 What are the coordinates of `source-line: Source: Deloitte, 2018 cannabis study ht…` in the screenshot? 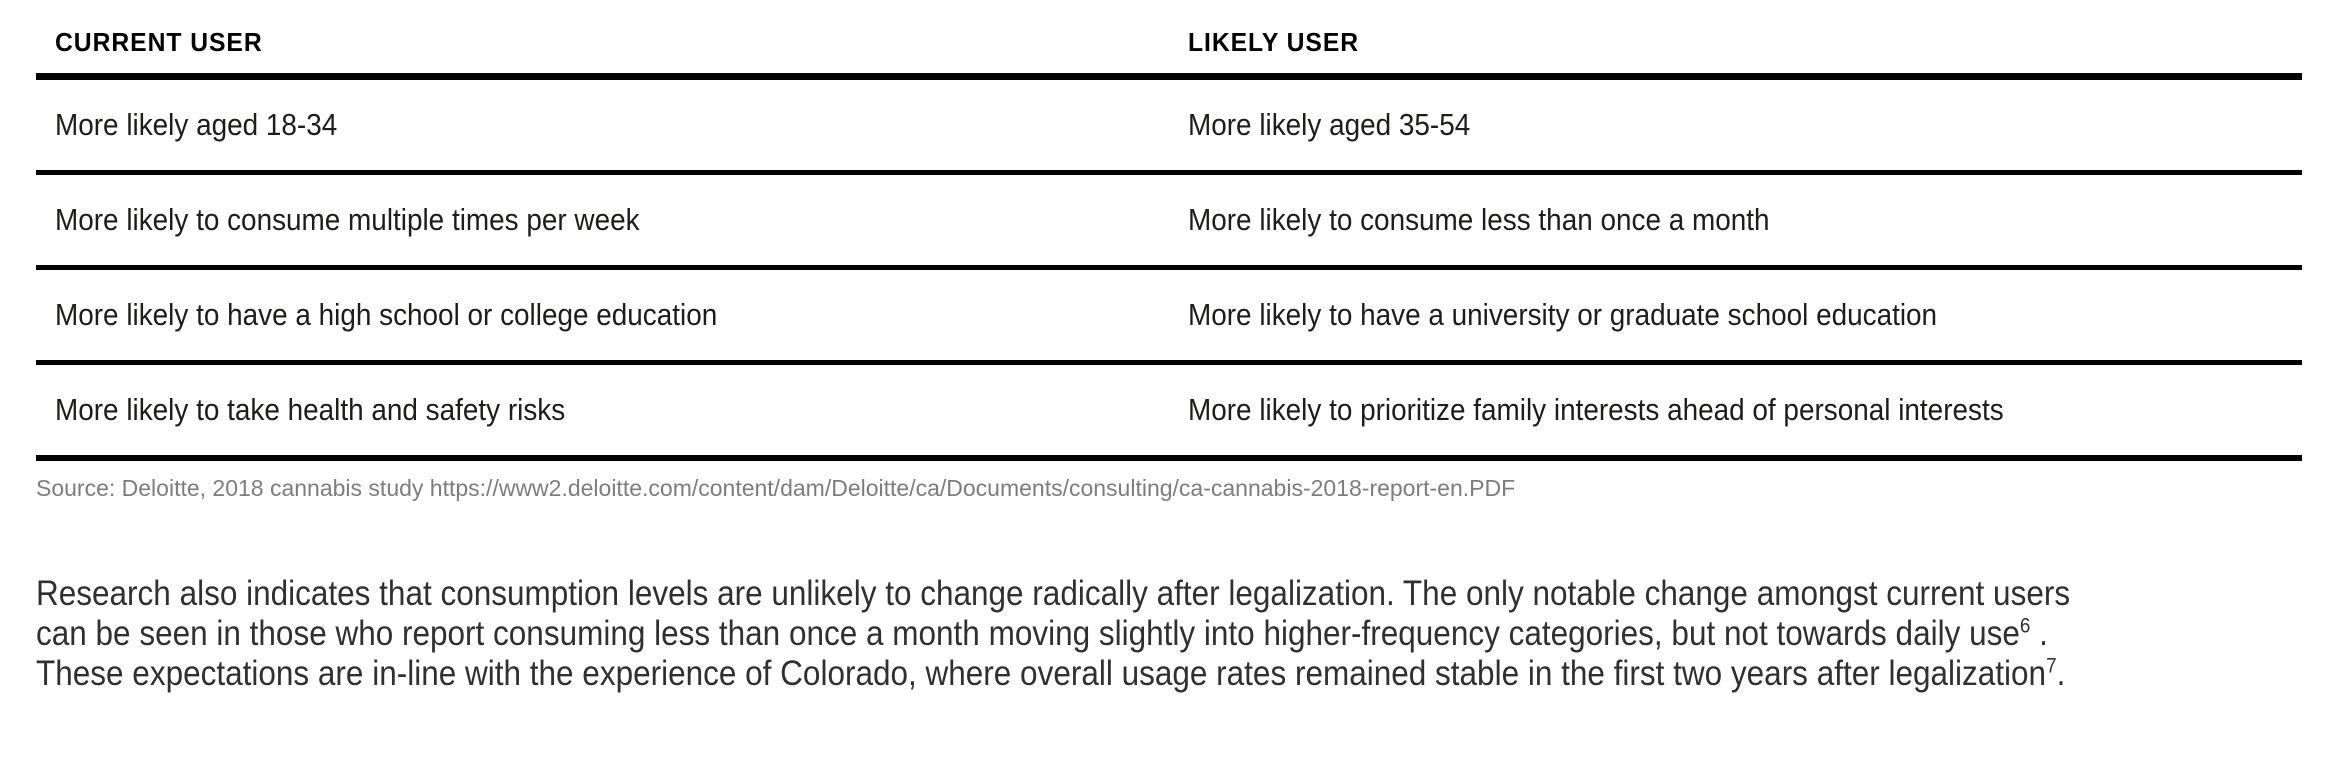 It's located at (776, 488).